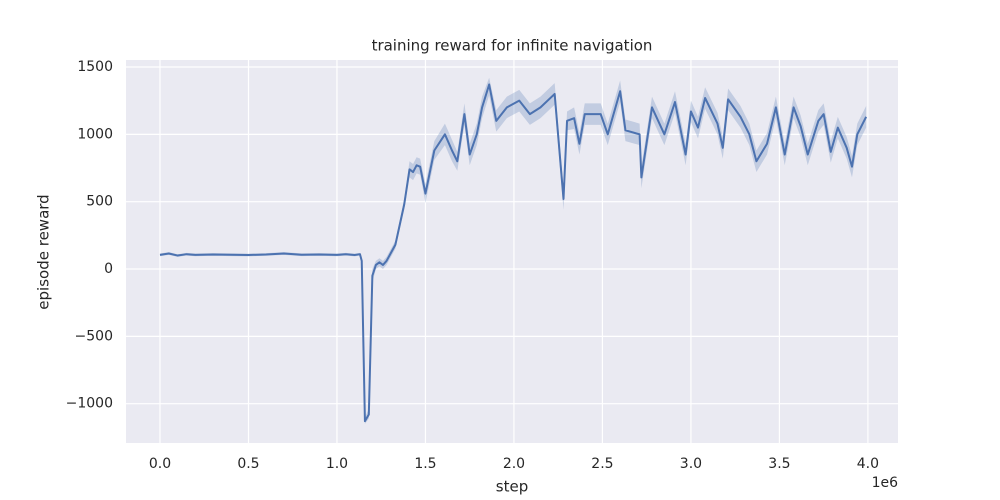 The height and width of the screenshot is (500, 1000). Describe the element at coordinates (160, 464) in the screenshot. I see `x-tick-label: 0.0` at that location.